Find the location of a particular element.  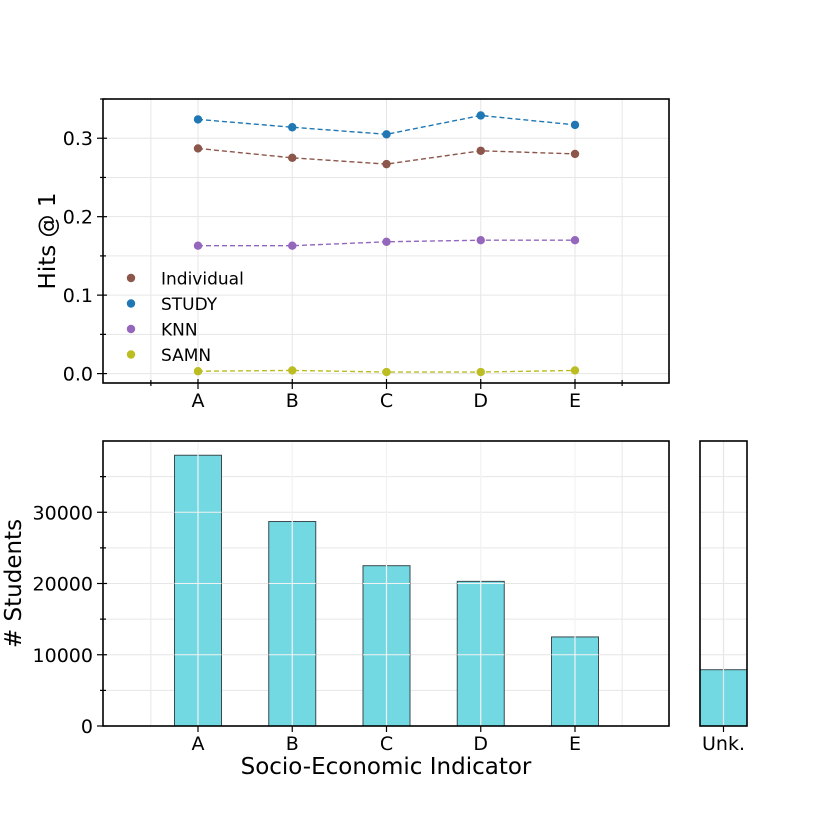

series-knn is located at coordinates (386, 243).